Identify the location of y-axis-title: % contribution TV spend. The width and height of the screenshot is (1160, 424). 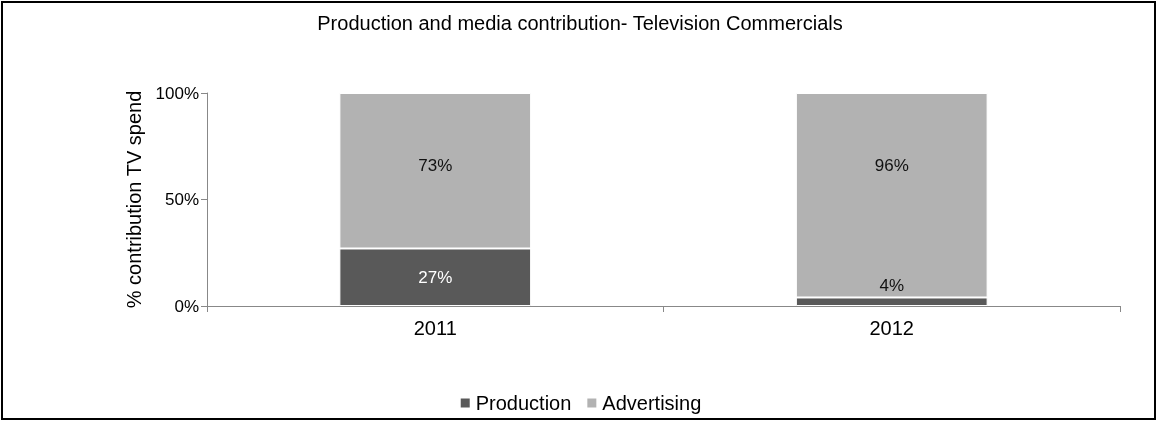
(133, 199).